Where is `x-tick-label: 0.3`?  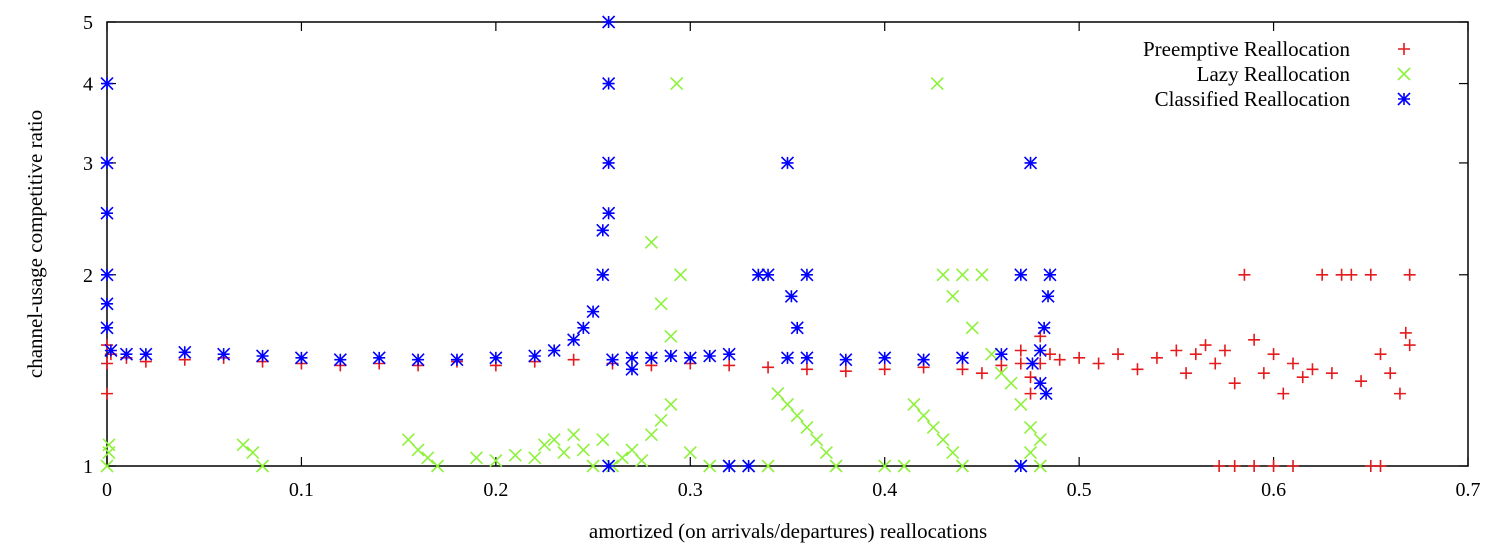
x-tick-label: 0.3 is located at coordinates (690, 490).